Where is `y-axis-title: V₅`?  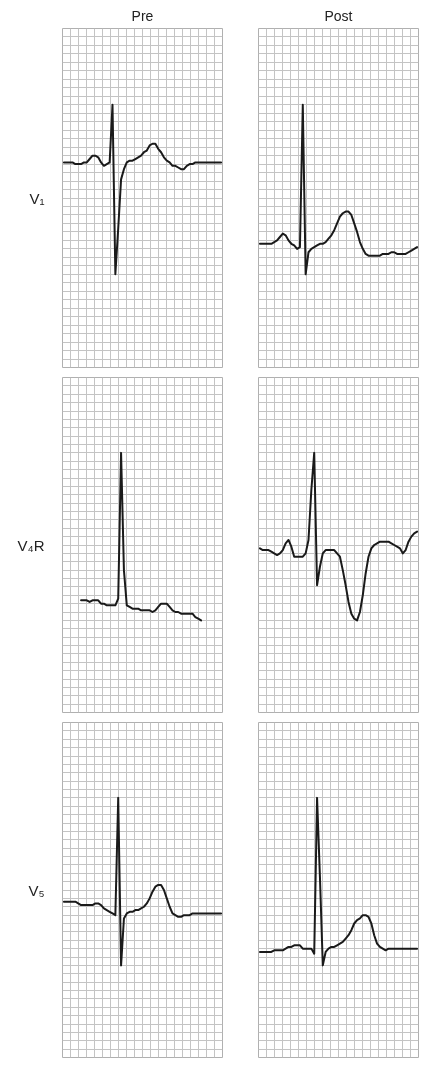
y-axis-title: V₅ is located at coordinates (36, 890).